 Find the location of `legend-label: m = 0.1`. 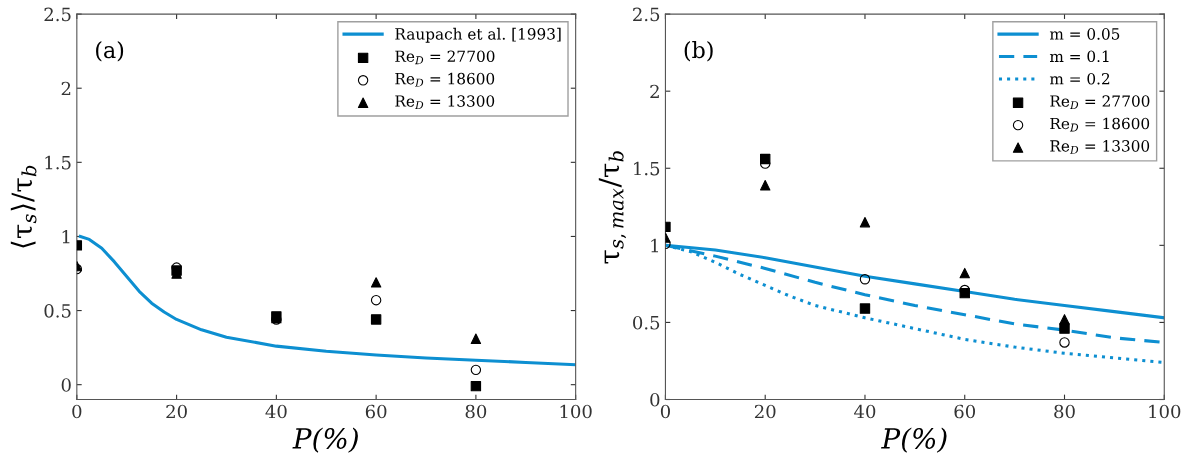

legend-label: m = 0.1 is located at coordinates (1079, 56).